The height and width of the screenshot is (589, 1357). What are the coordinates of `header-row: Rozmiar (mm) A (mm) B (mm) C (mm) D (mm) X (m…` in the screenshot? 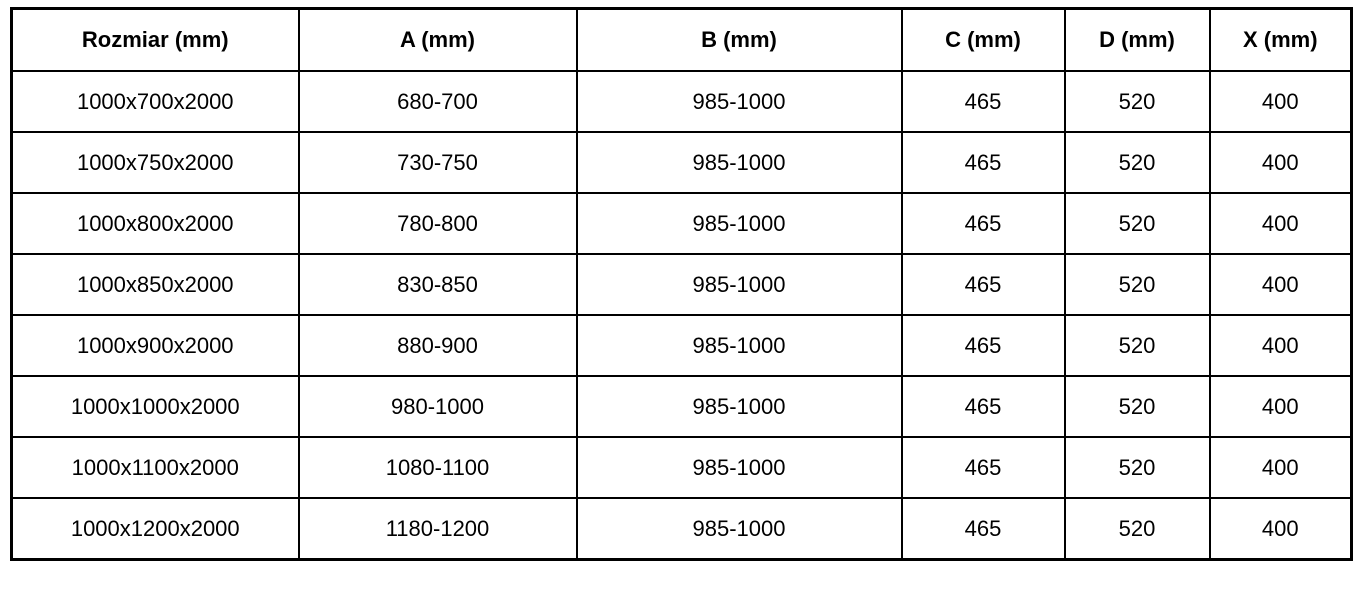 It's located at (681, 39).